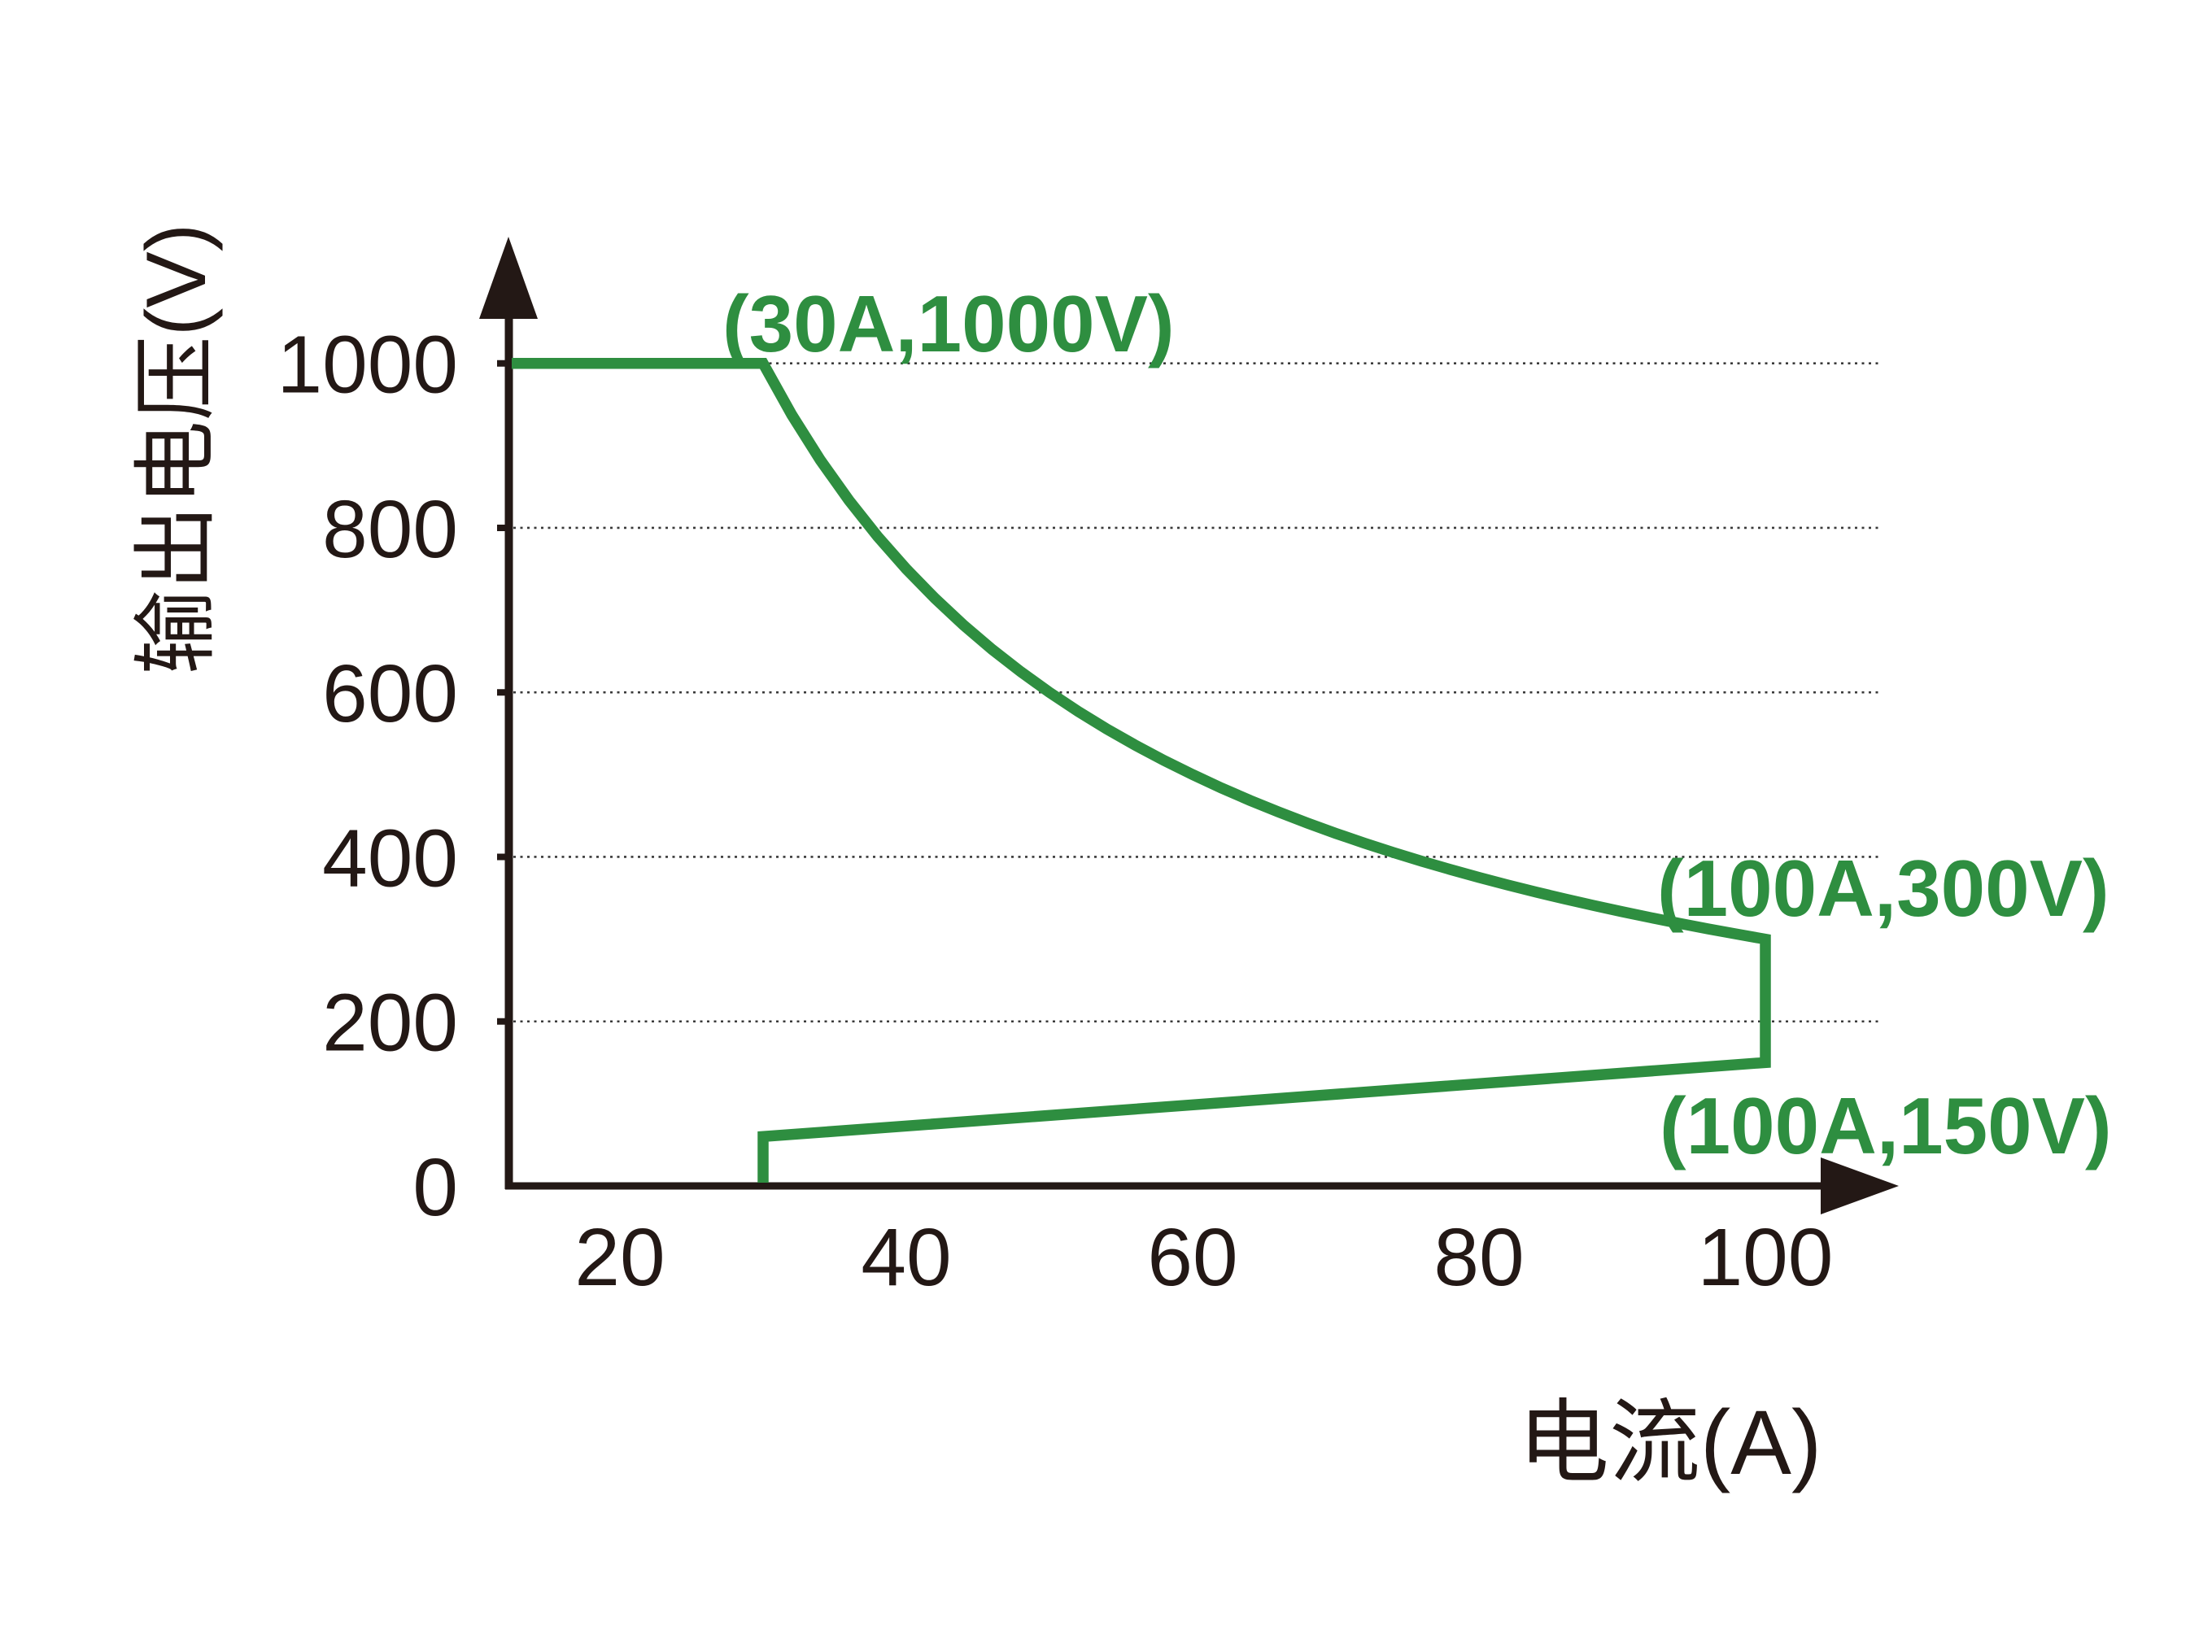  Describe the element at coordinates (390, 1023) in the screenshot. I see `y-tick-label-200: 200` at that location.